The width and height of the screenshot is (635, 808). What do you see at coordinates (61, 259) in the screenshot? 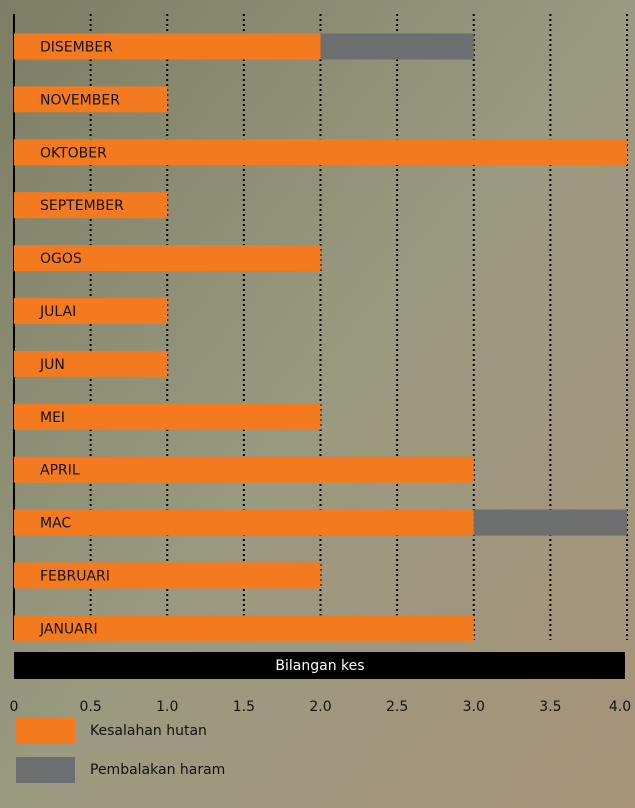
I see `category-label: OGOS` at bounding box center [61, 259].